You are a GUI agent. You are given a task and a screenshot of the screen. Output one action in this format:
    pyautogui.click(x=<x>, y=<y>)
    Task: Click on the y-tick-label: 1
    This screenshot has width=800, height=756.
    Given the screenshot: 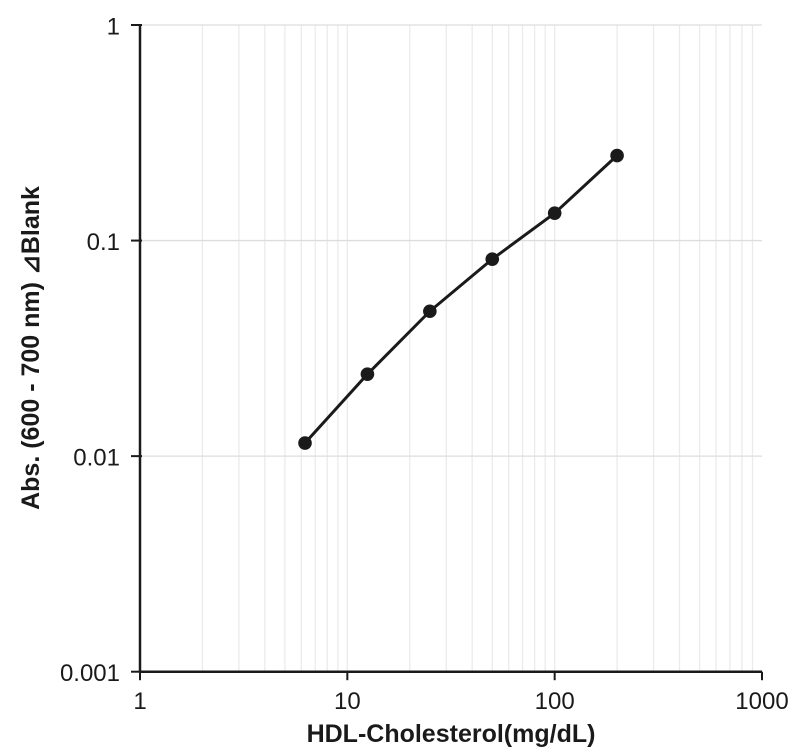 What is the action you would take?
    pyautogui.click(x=113, y=27)
    